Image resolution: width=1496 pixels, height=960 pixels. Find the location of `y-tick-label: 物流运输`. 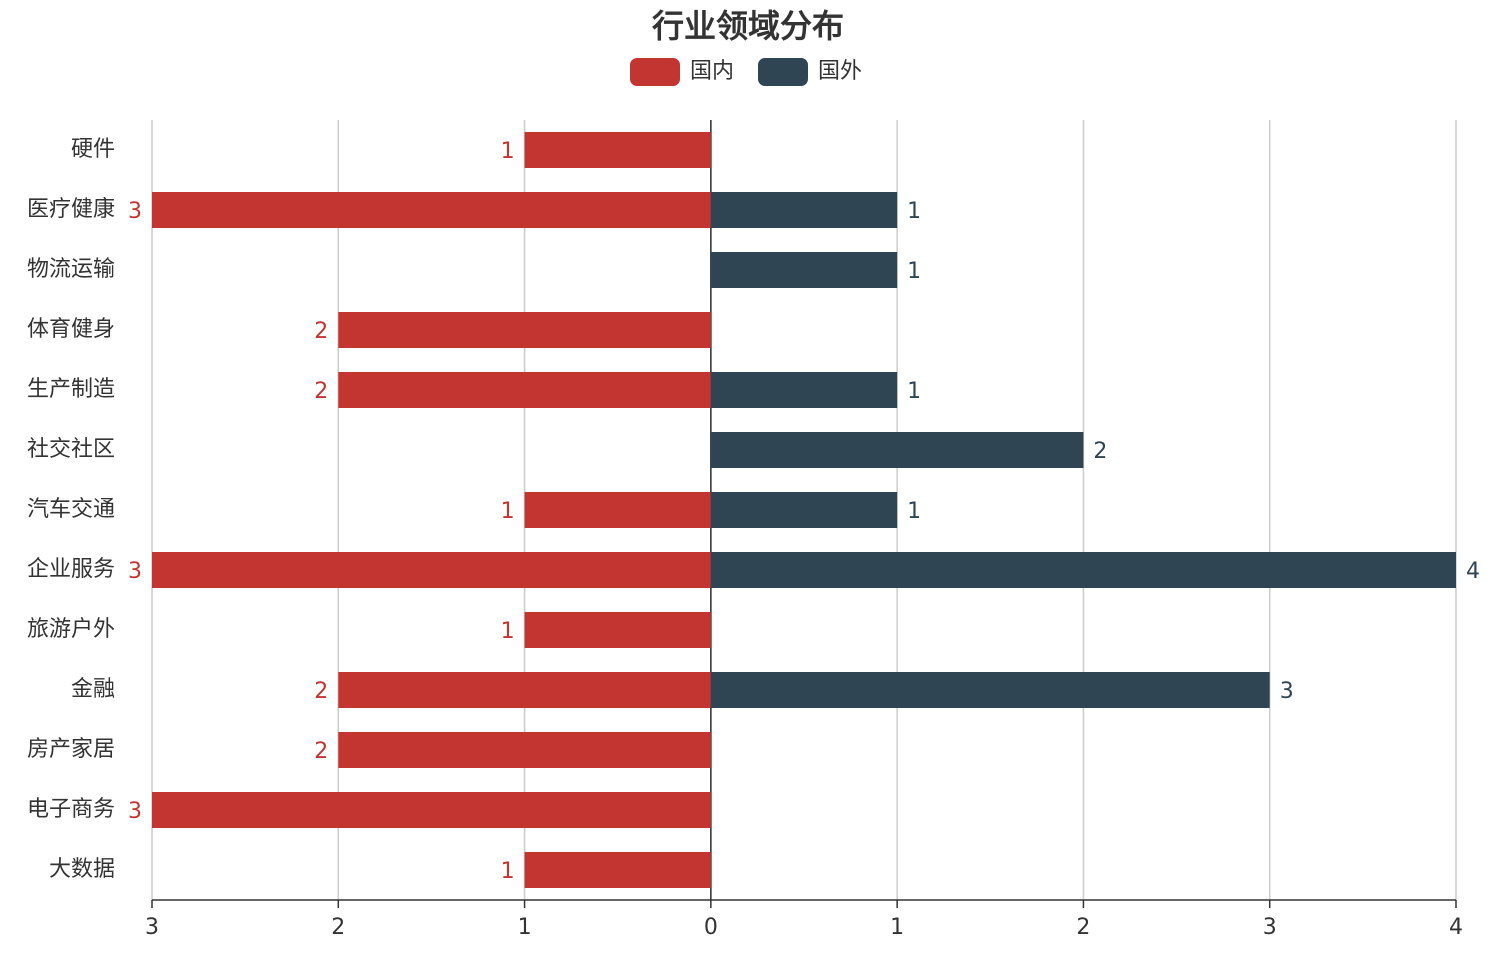

y-tick-label: 物流运输 is located at coordinates (71, 269).